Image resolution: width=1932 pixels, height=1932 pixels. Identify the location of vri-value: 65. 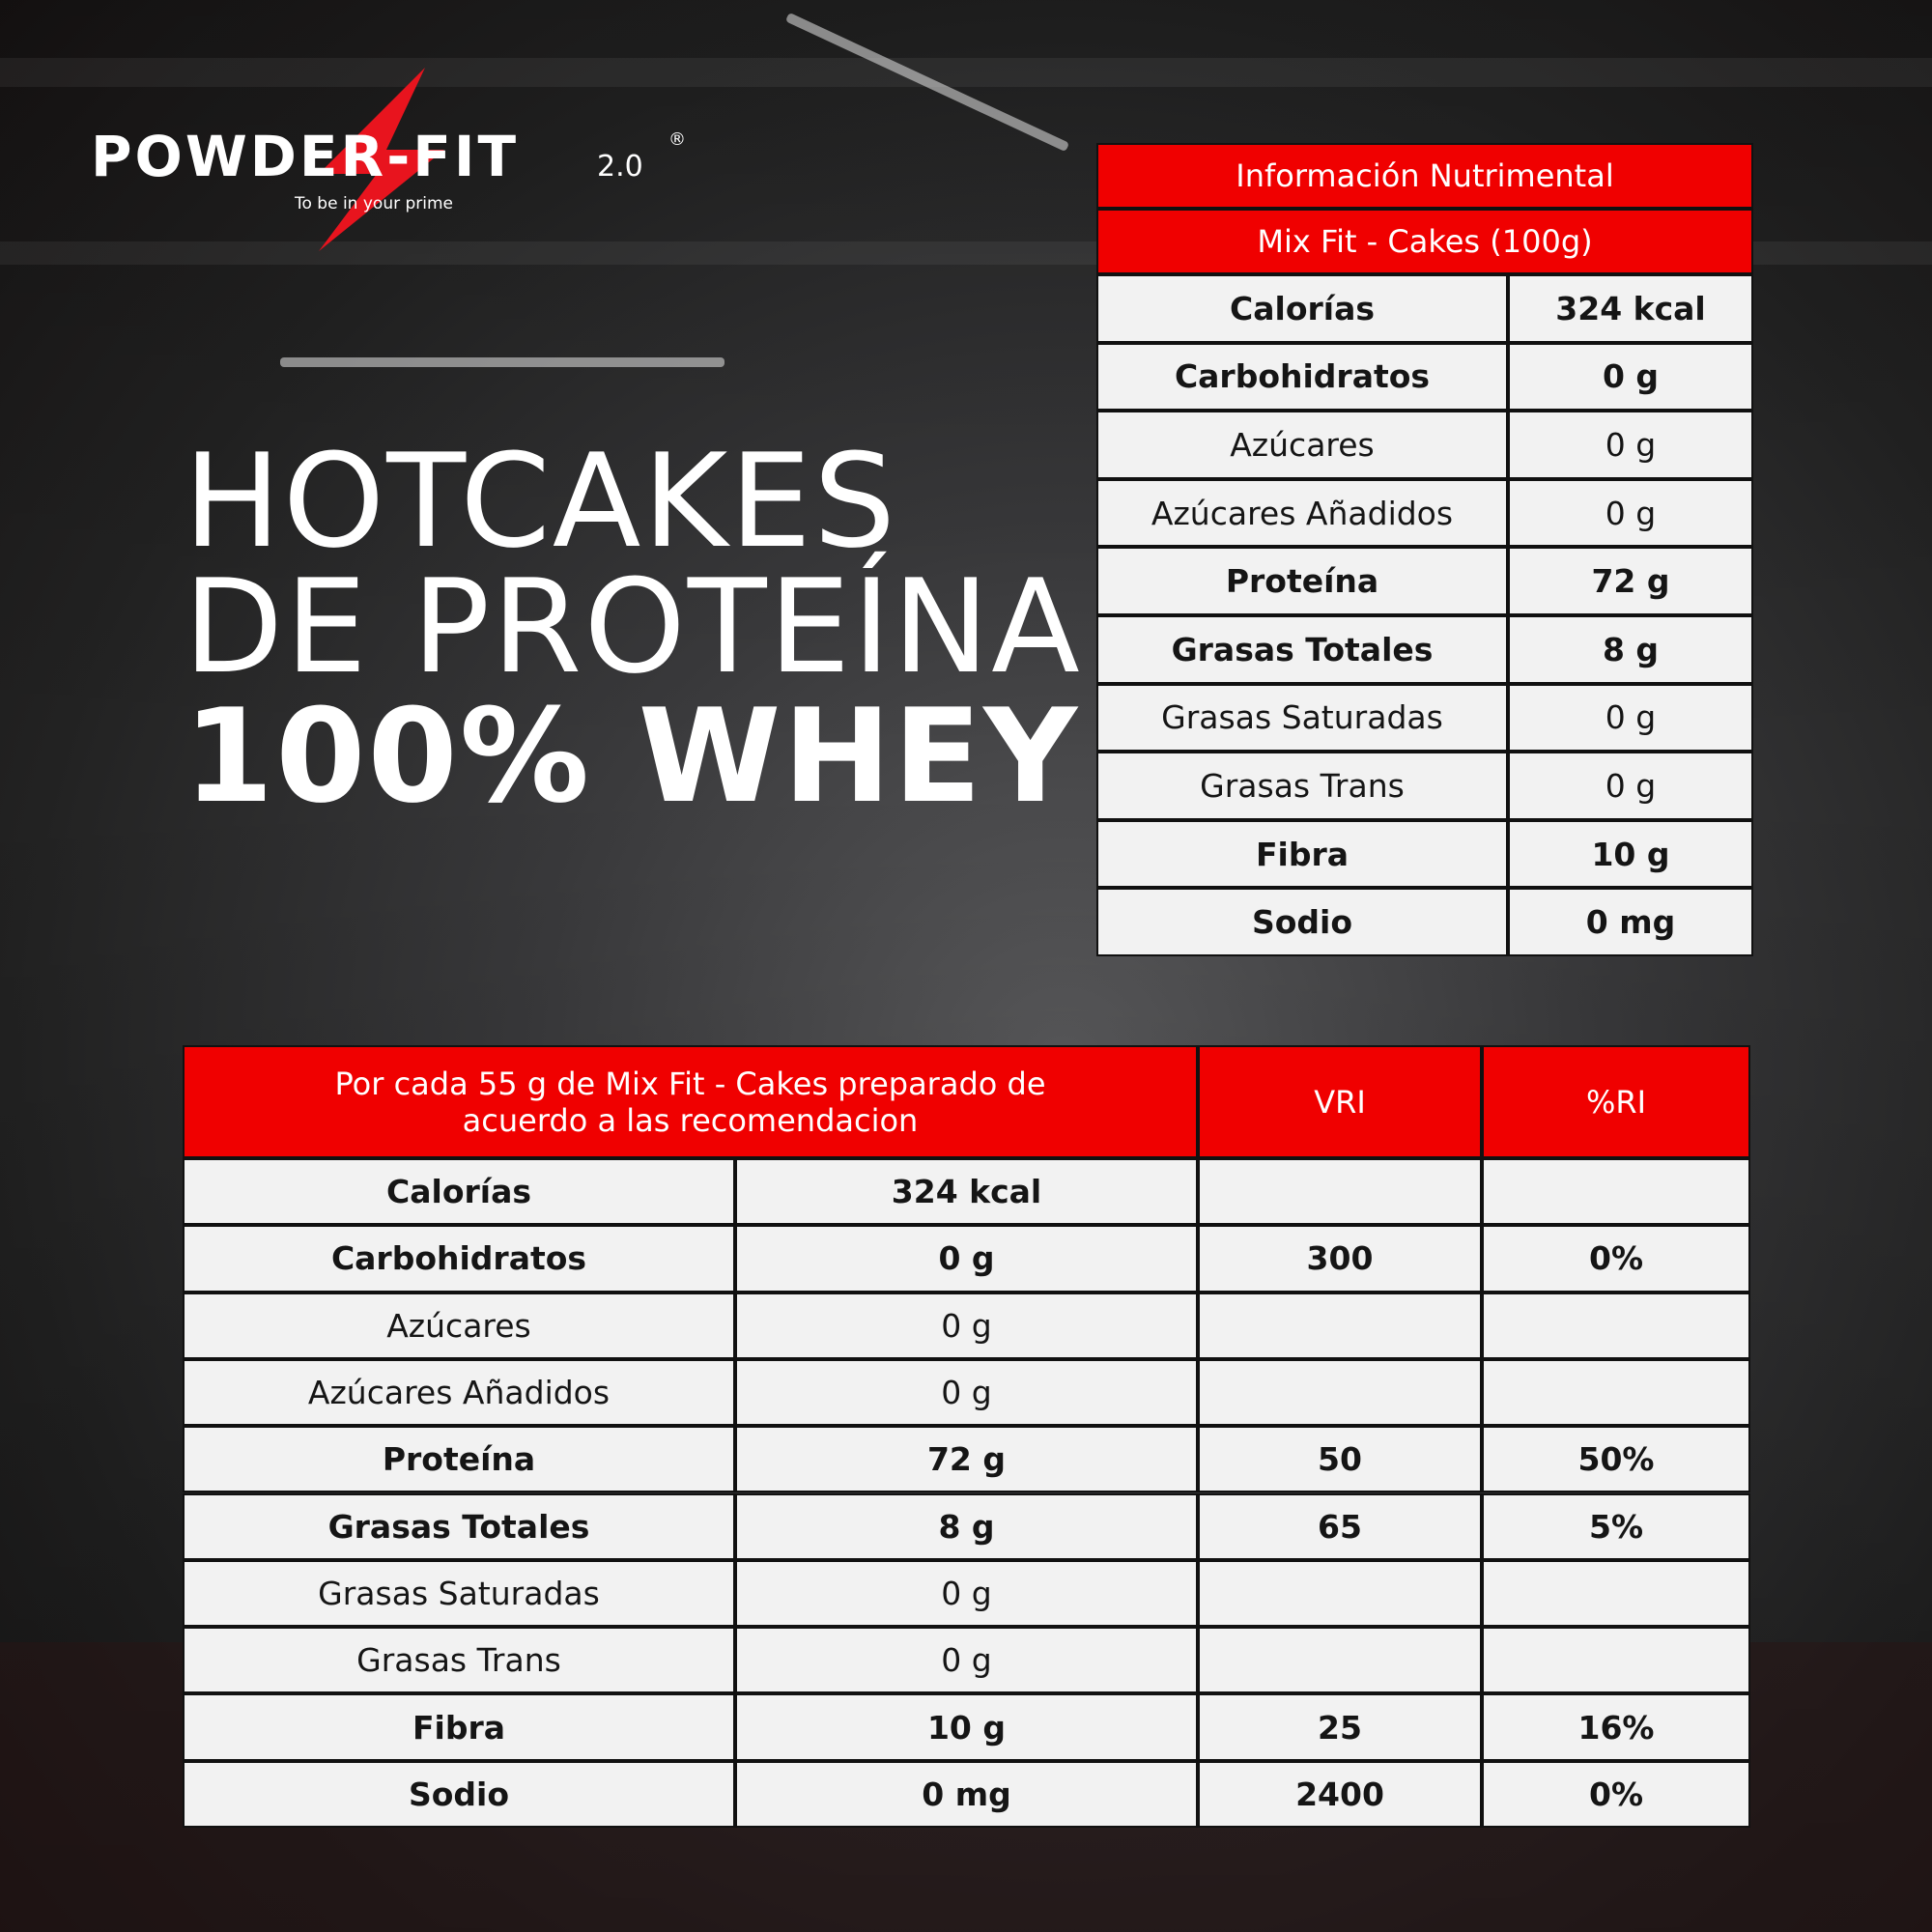
(1340, 1526).